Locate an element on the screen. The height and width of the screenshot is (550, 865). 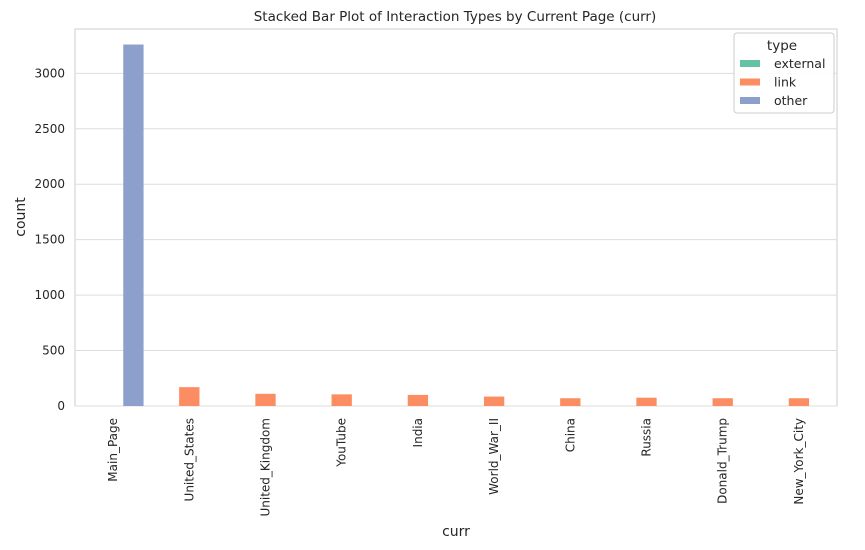
bar-link-new-york-city is located at coordinates (799, 402).